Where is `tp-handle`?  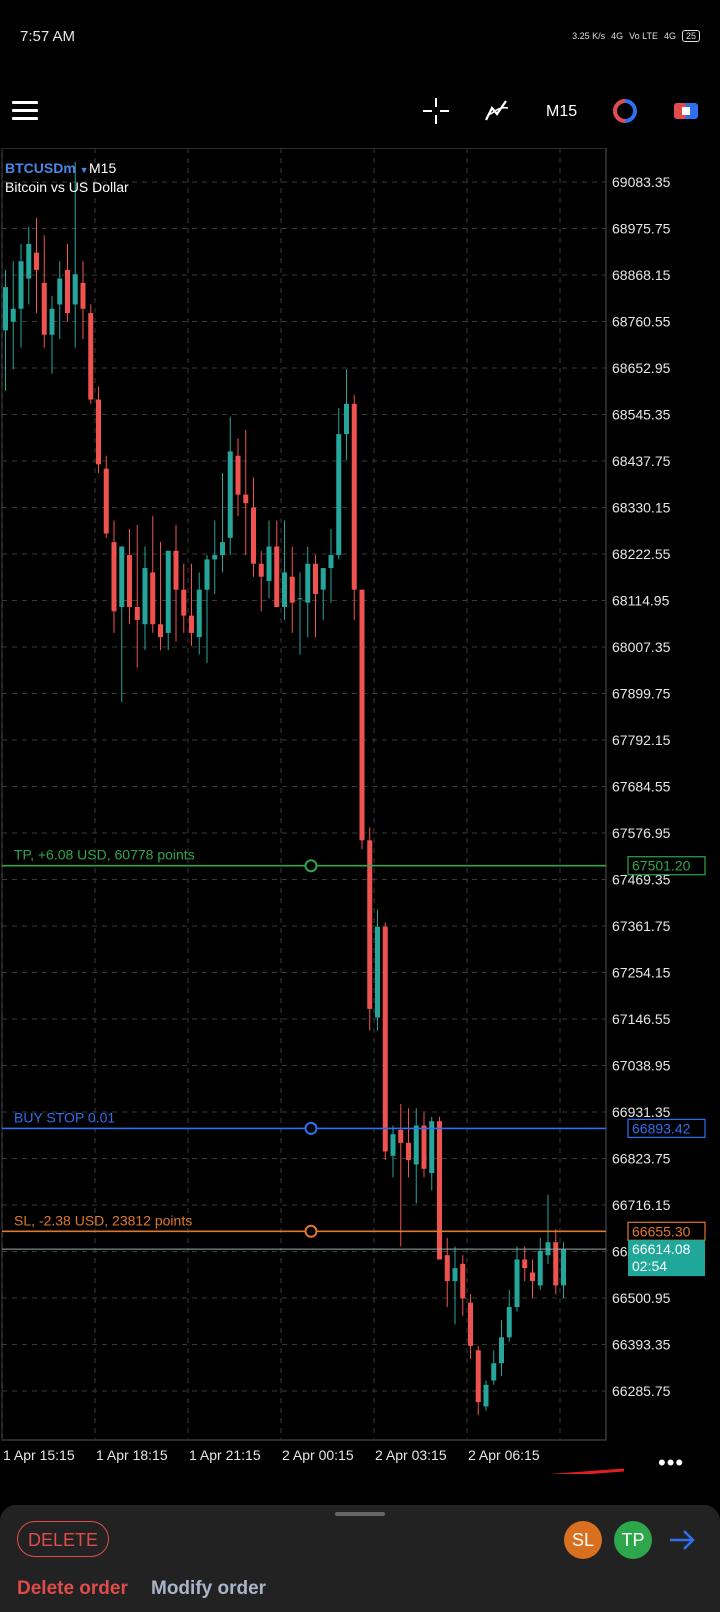
tp-handle is located at coordinates (311, 866).